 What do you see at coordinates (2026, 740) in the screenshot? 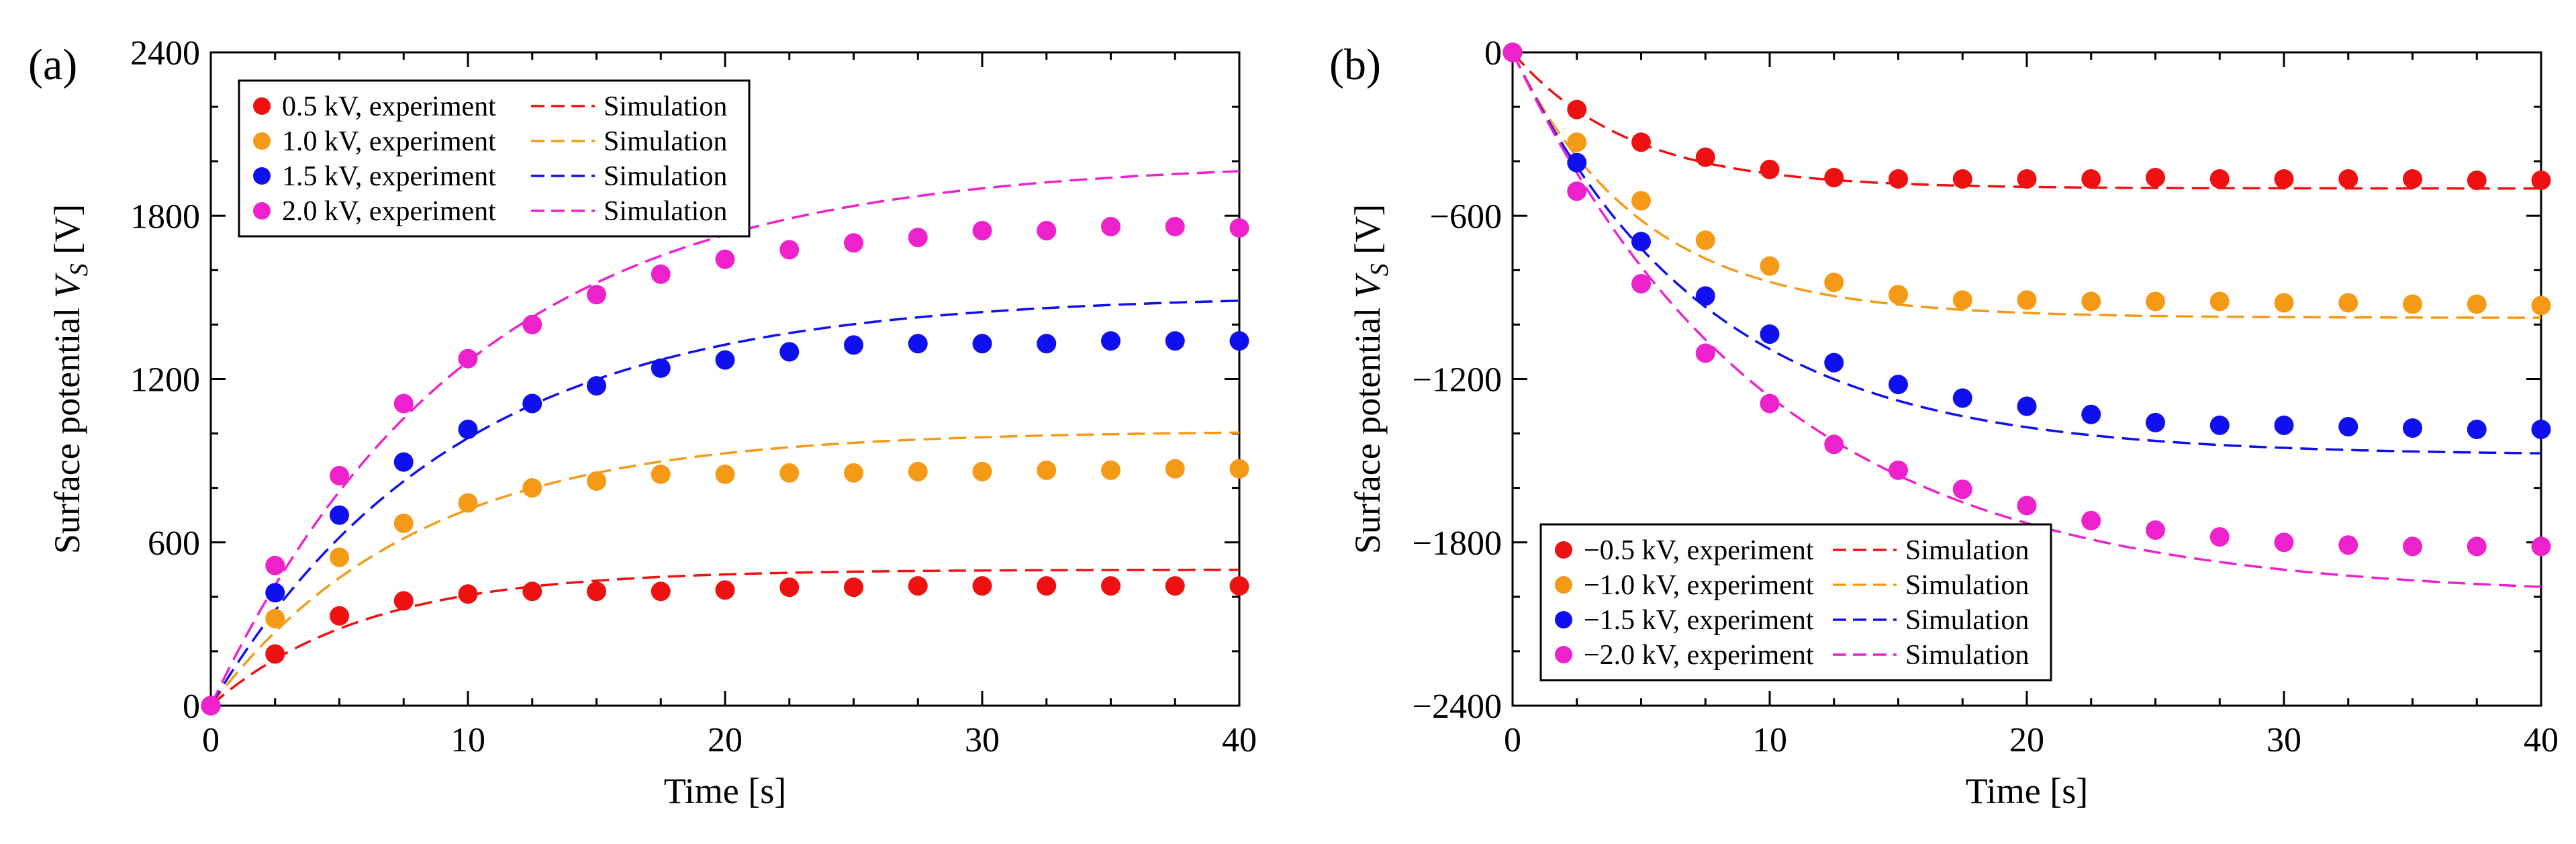
I see `x-tick-label: 20` at bounding box center [2026, 740].